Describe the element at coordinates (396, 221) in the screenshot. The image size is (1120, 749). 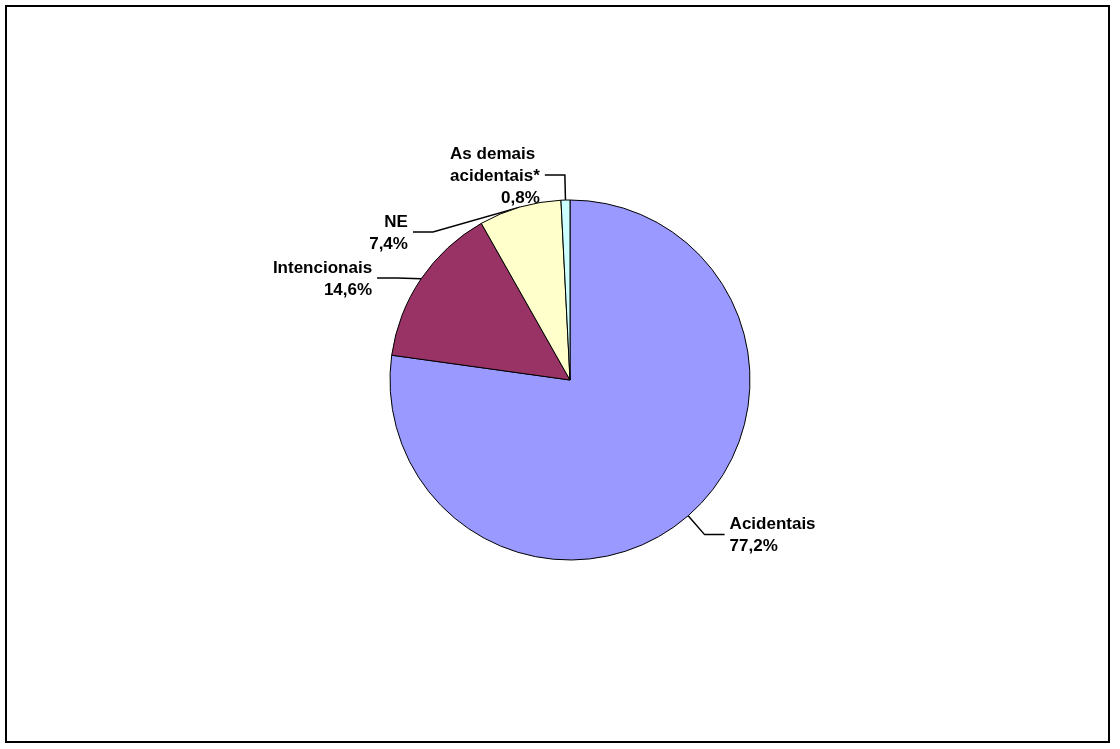
I see `slice-label: NE` at that location.